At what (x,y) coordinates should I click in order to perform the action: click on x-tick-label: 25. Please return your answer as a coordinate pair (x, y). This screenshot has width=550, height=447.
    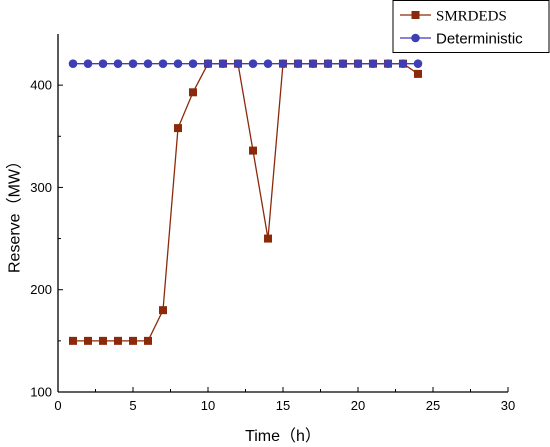
    Looking at the image, I should click on (433, 405).